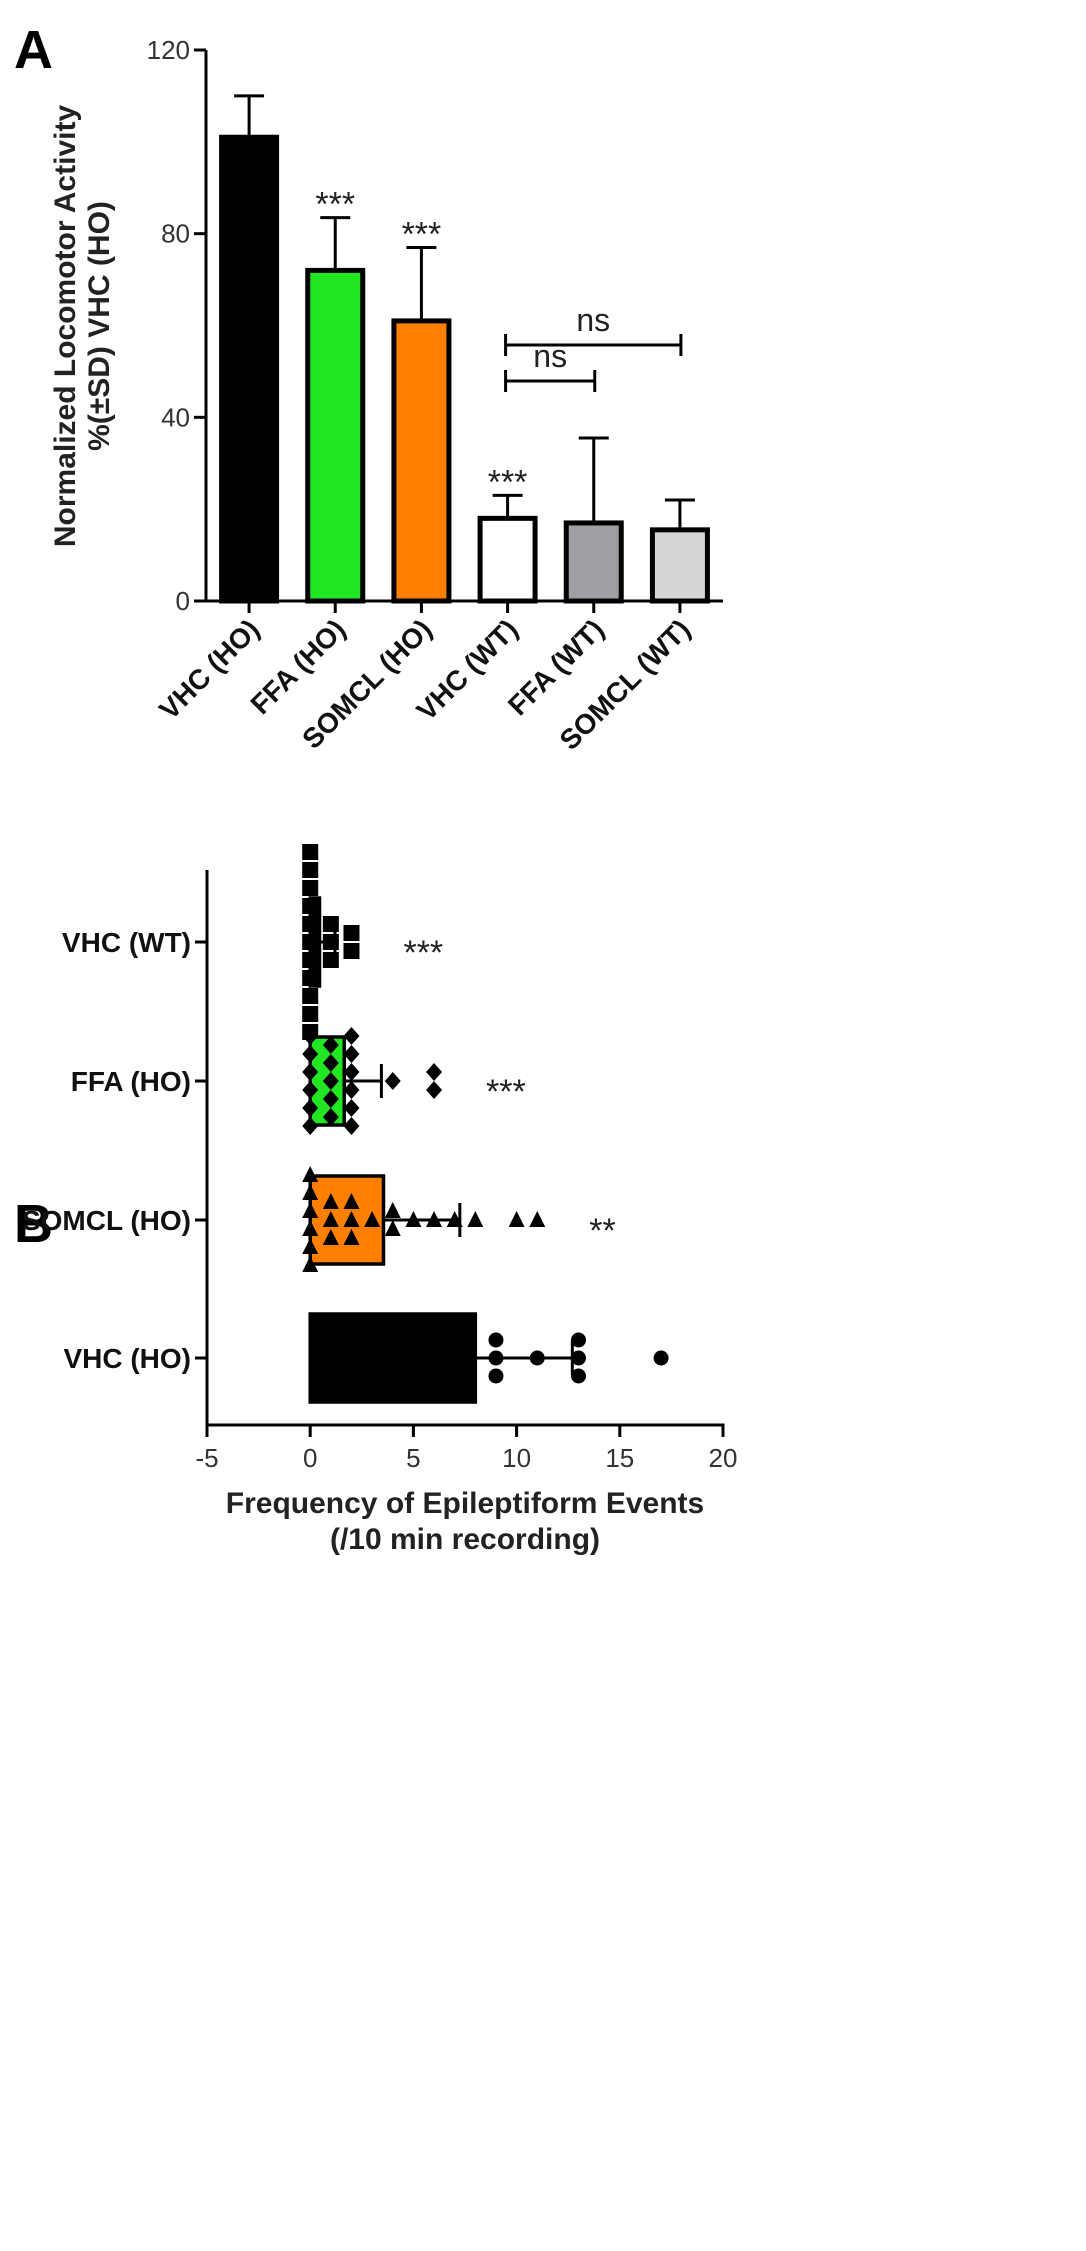 The width and height of the screenshot is (1086, 2251). What do you see at coordinates (335, 435) in the screenshot?
I see `bar-ffa-ho` at bounding box center [335, 435].